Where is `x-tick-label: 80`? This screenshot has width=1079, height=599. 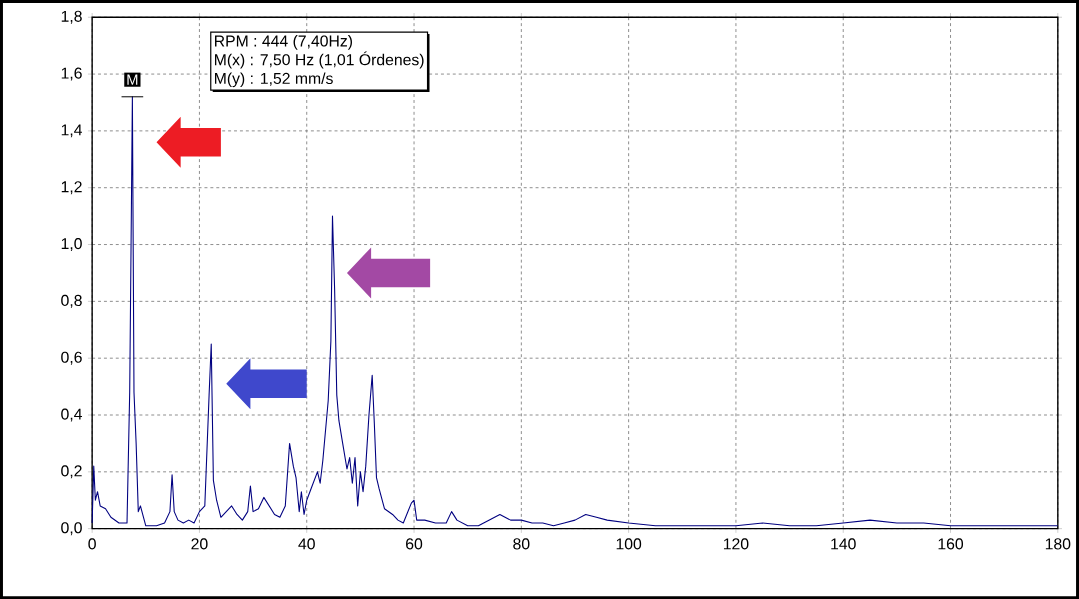 x-tick-label: 80 is located at coordinates (521, 544).